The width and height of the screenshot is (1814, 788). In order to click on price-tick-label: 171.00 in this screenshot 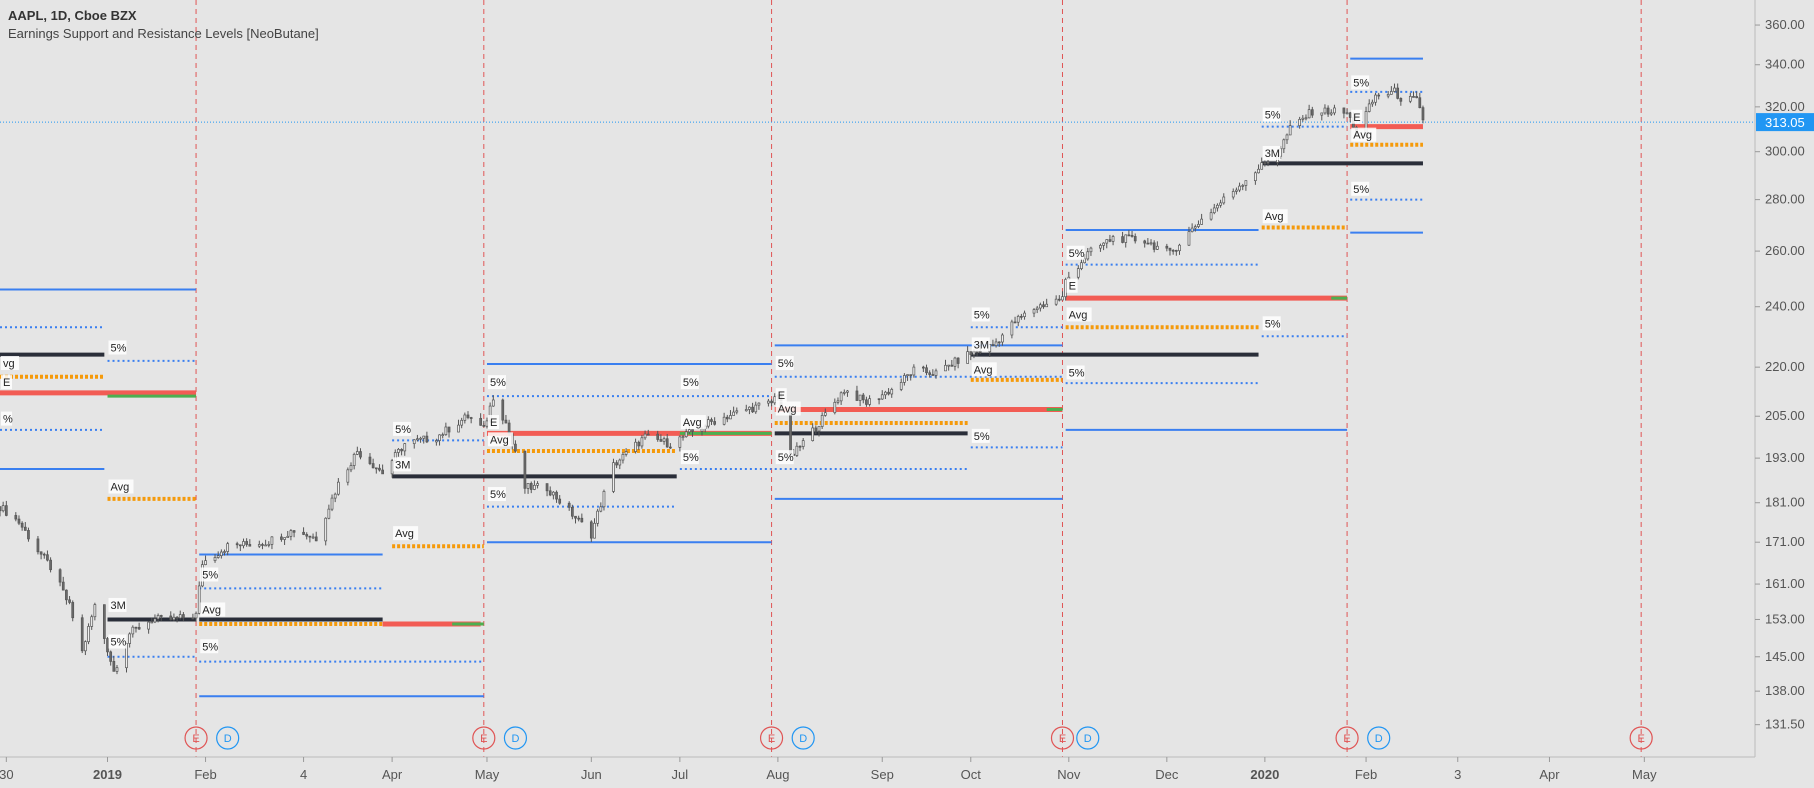, I will do `click(1785, 541)`.